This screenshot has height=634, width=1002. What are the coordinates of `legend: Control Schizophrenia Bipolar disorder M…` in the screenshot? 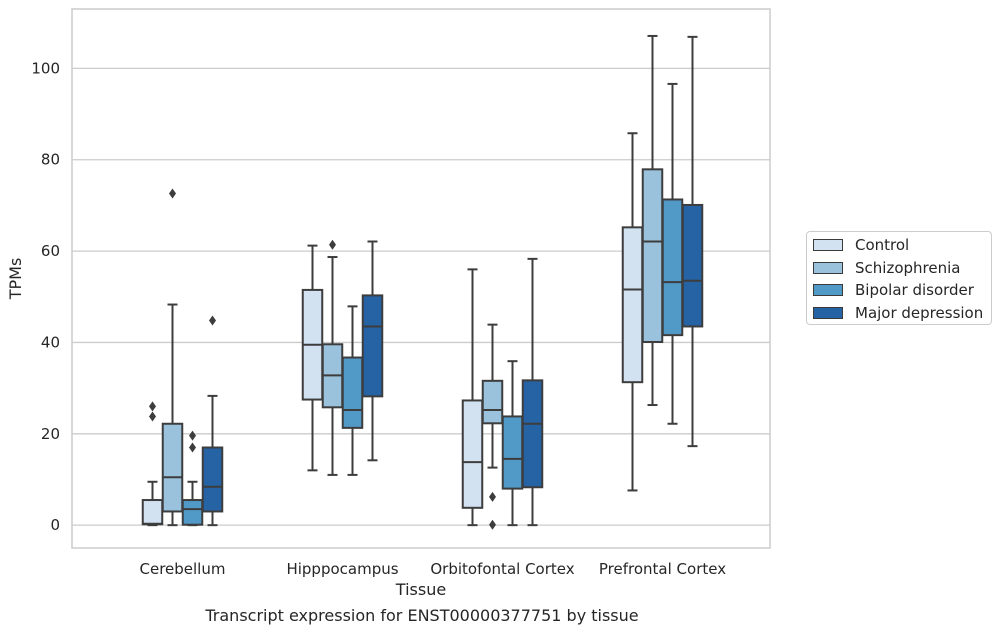 It's located at (899, 278).